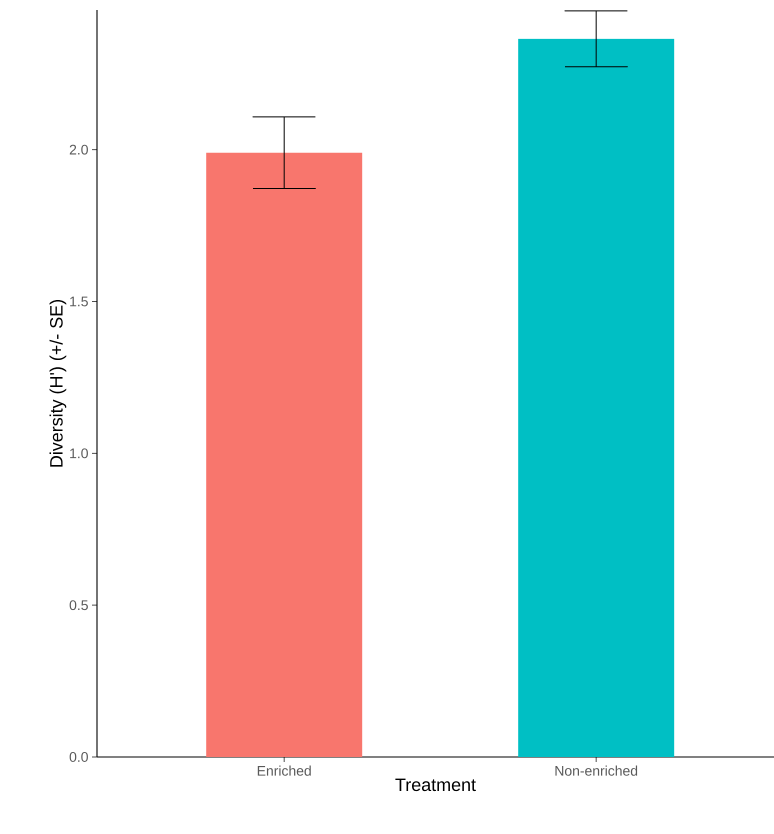 The height and width of the screenshot is (834, 774). Describe the element at coordinates (435, 785) in the screenshot. I see `x-axis-title: Treatment` at that location.